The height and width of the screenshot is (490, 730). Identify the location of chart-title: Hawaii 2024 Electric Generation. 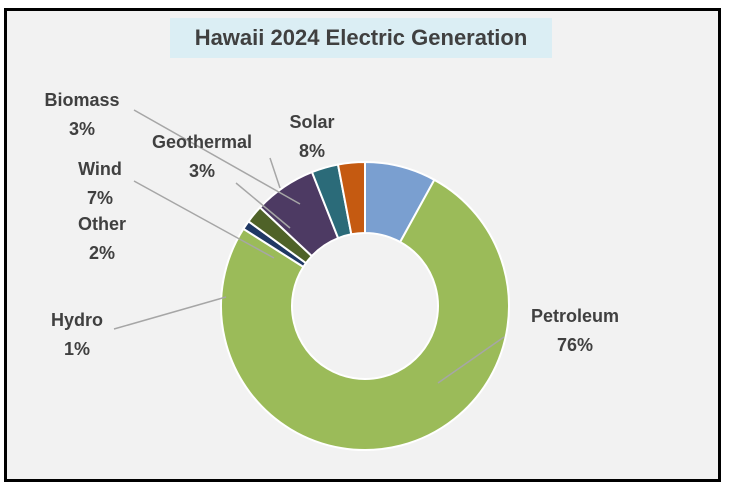
(361, 38).